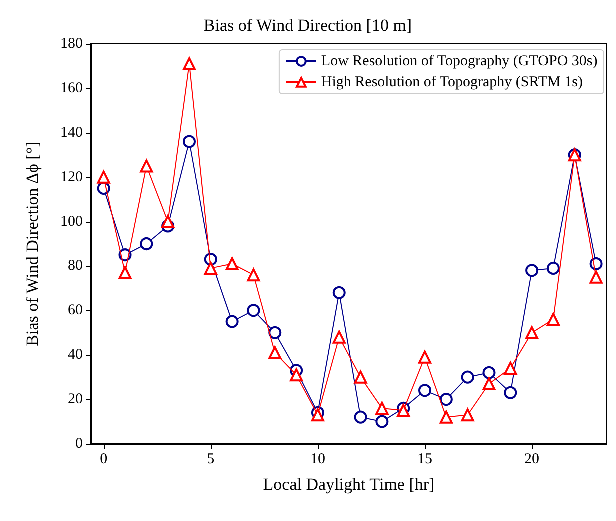  What do you see at coordinates (349, 484) in the screenshot?
I see `x-axis-title: Local Daylight Time [hr]` at bounding box center [349, 484].